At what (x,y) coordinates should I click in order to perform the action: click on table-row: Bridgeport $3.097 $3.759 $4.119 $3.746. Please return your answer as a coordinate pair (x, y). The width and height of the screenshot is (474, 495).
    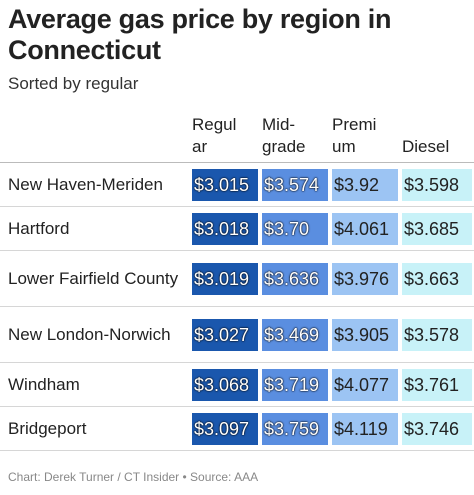
    Looking at the image, I should click on (237, 428).